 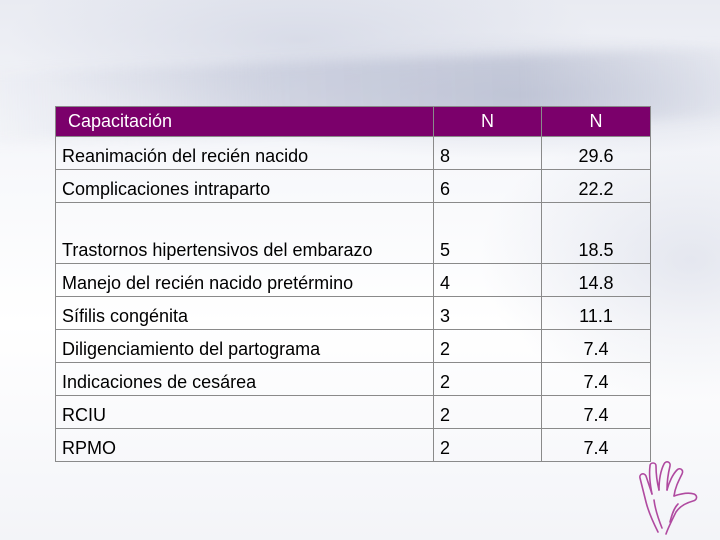 I want to click on row-label: Indicaciones de cesárea, so click(x=244, y=379).